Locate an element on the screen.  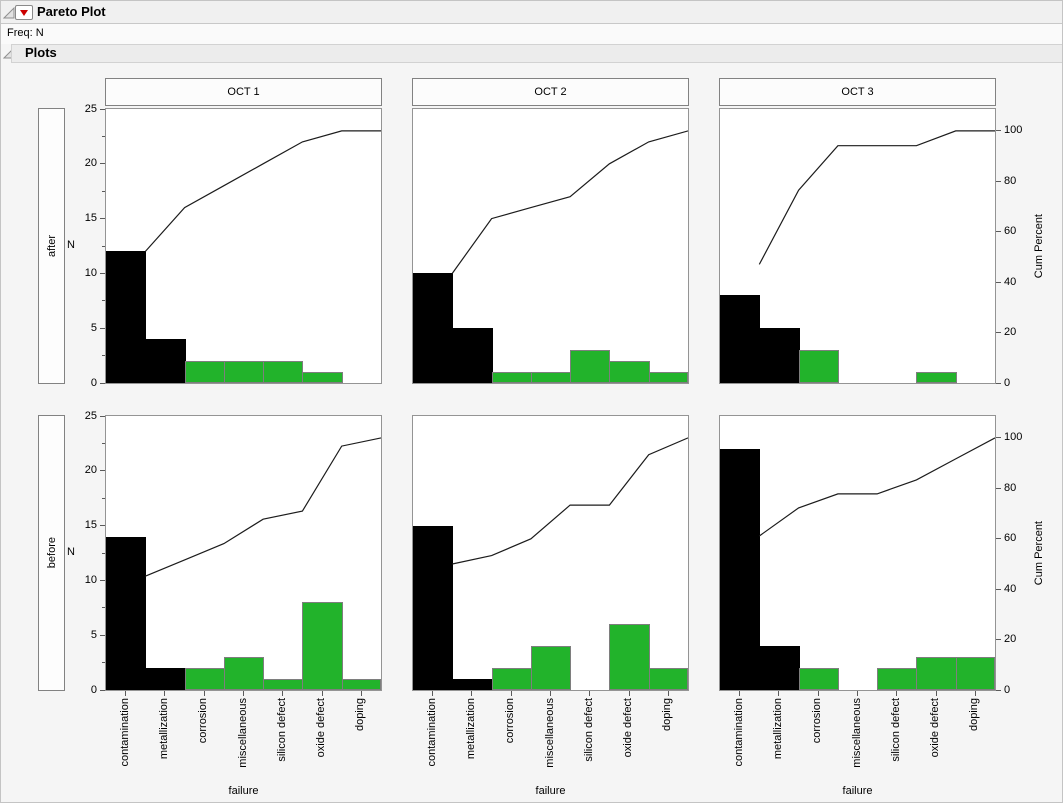
left-tick-label: 0 is located at coordinates (93, 689).